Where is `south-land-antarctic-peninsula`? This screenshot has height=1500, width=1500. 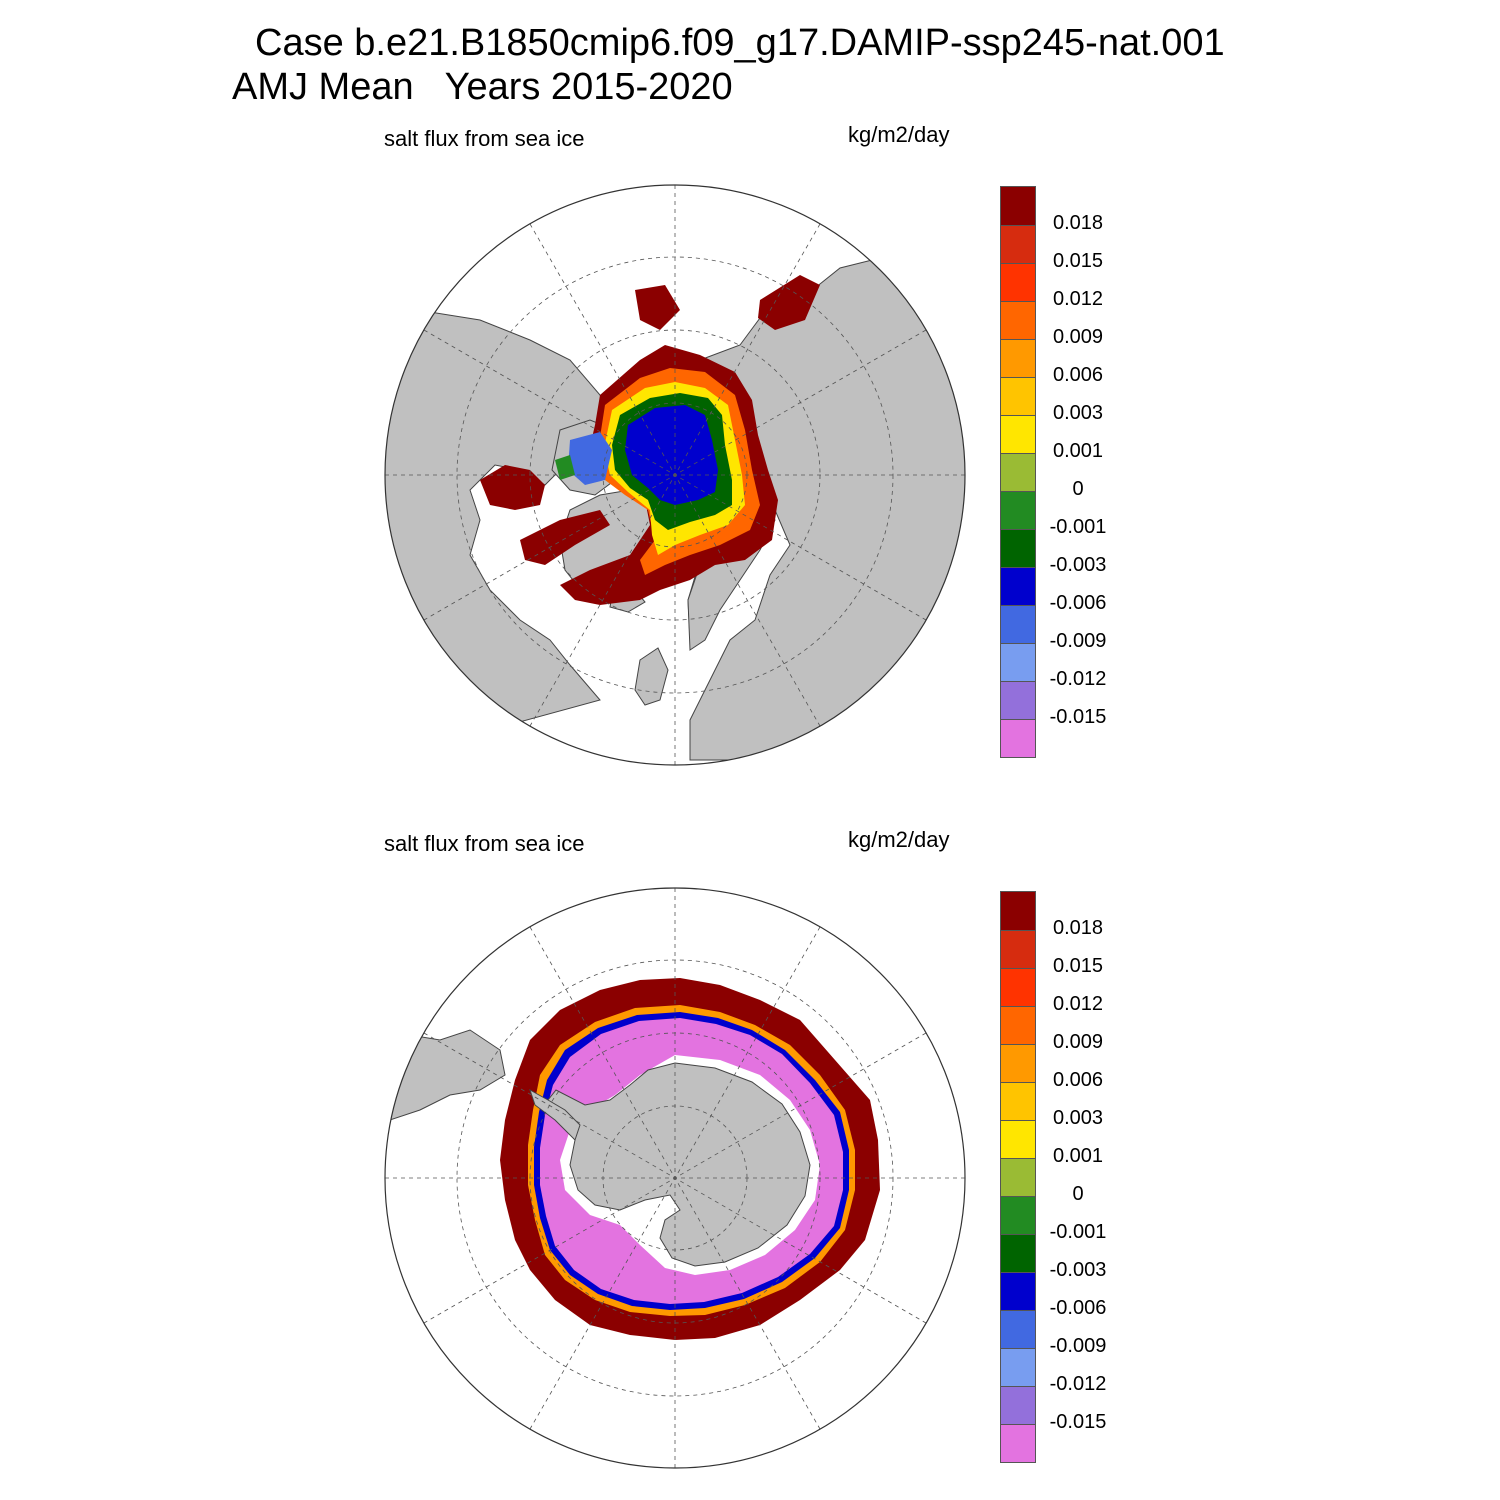
south-land-antarctic-peninsula is located at coordinates (555, 1114).